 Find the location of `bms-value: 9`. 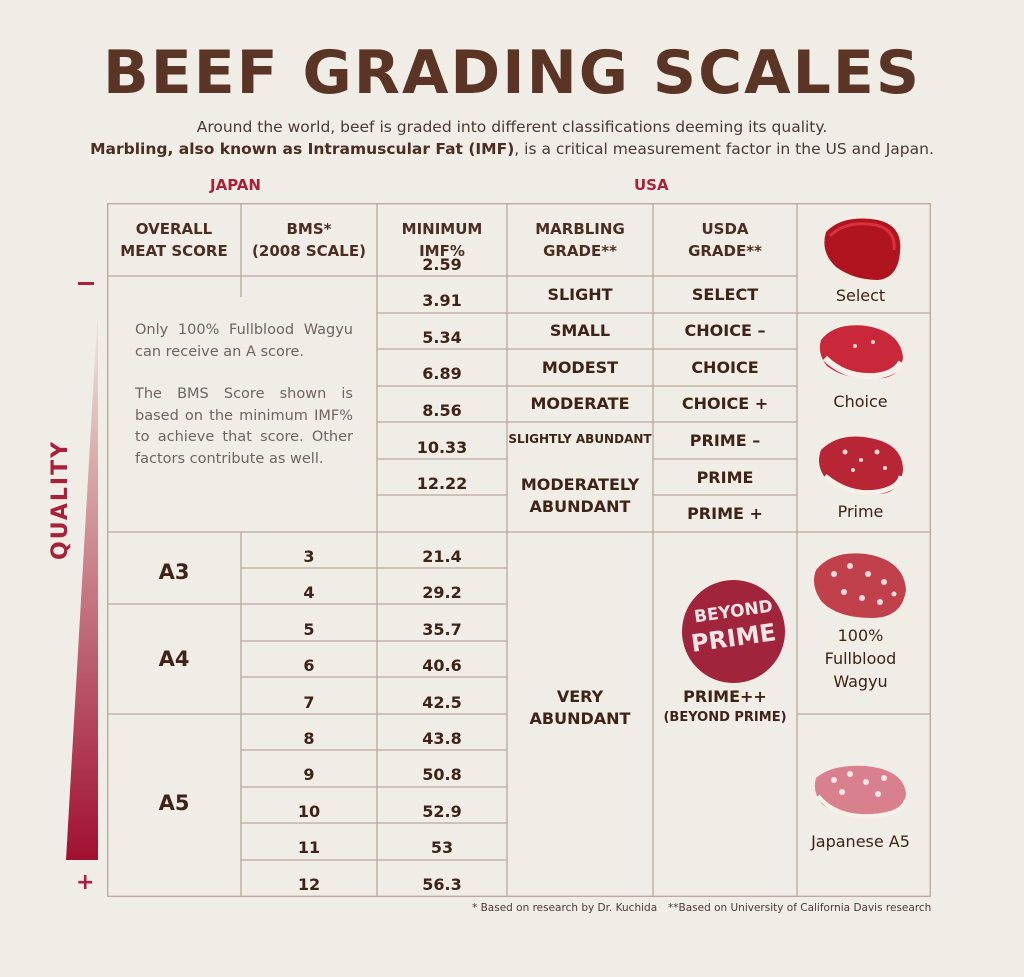

bms-value: 9 is located at coordinates (309, 774).